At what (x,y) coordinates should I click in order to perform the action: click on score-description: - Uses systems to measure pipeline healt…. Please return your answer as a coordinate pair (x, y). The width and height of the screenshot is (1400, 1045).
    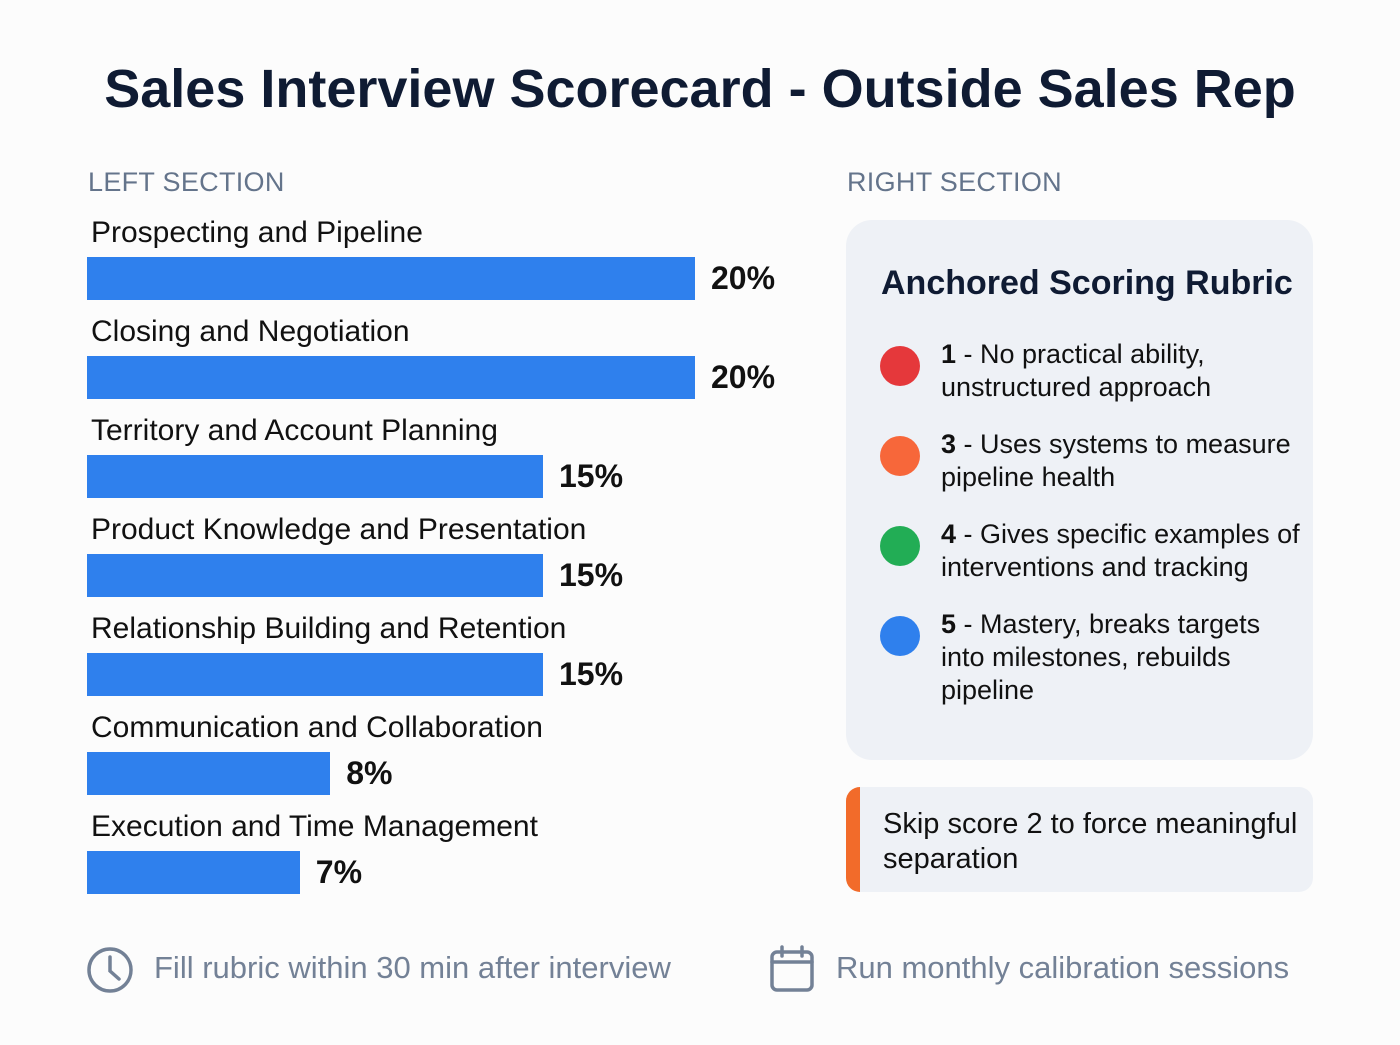
    Looking at the image, I should click on (1116, 460).